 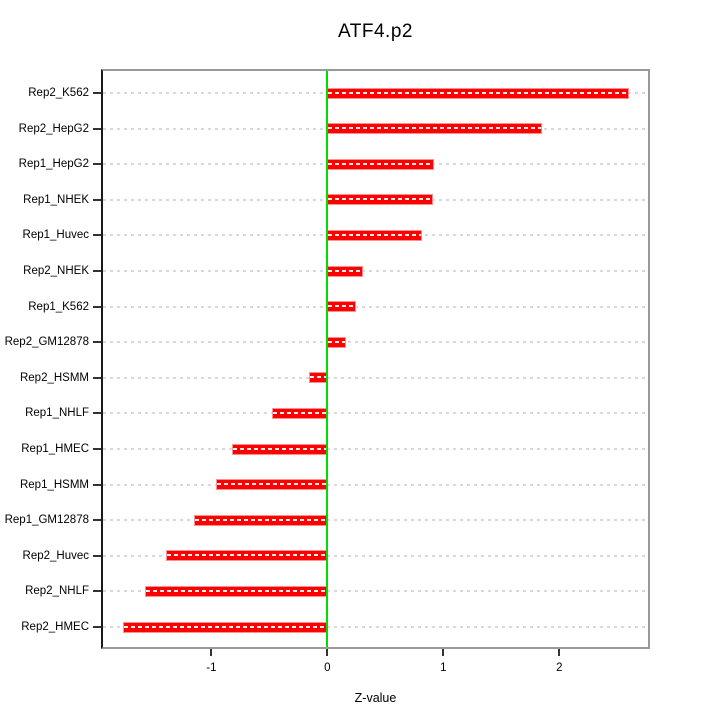 I want to click on category-label: Rep1_HSMM, so click(x=54, y=484).